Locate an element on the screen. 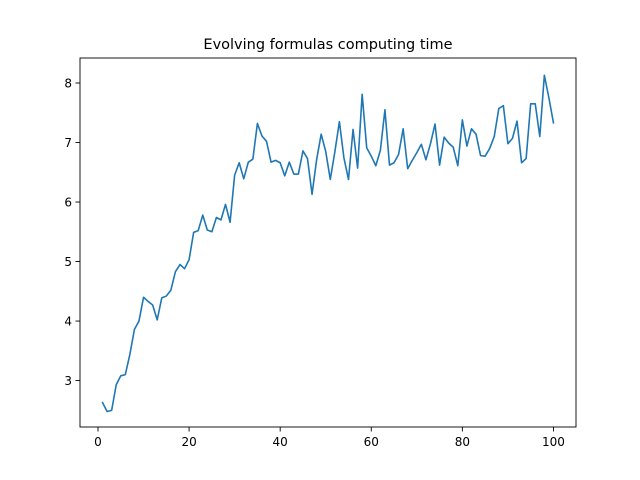  y-tick-label: 6 is located at coordinates (68, 202).